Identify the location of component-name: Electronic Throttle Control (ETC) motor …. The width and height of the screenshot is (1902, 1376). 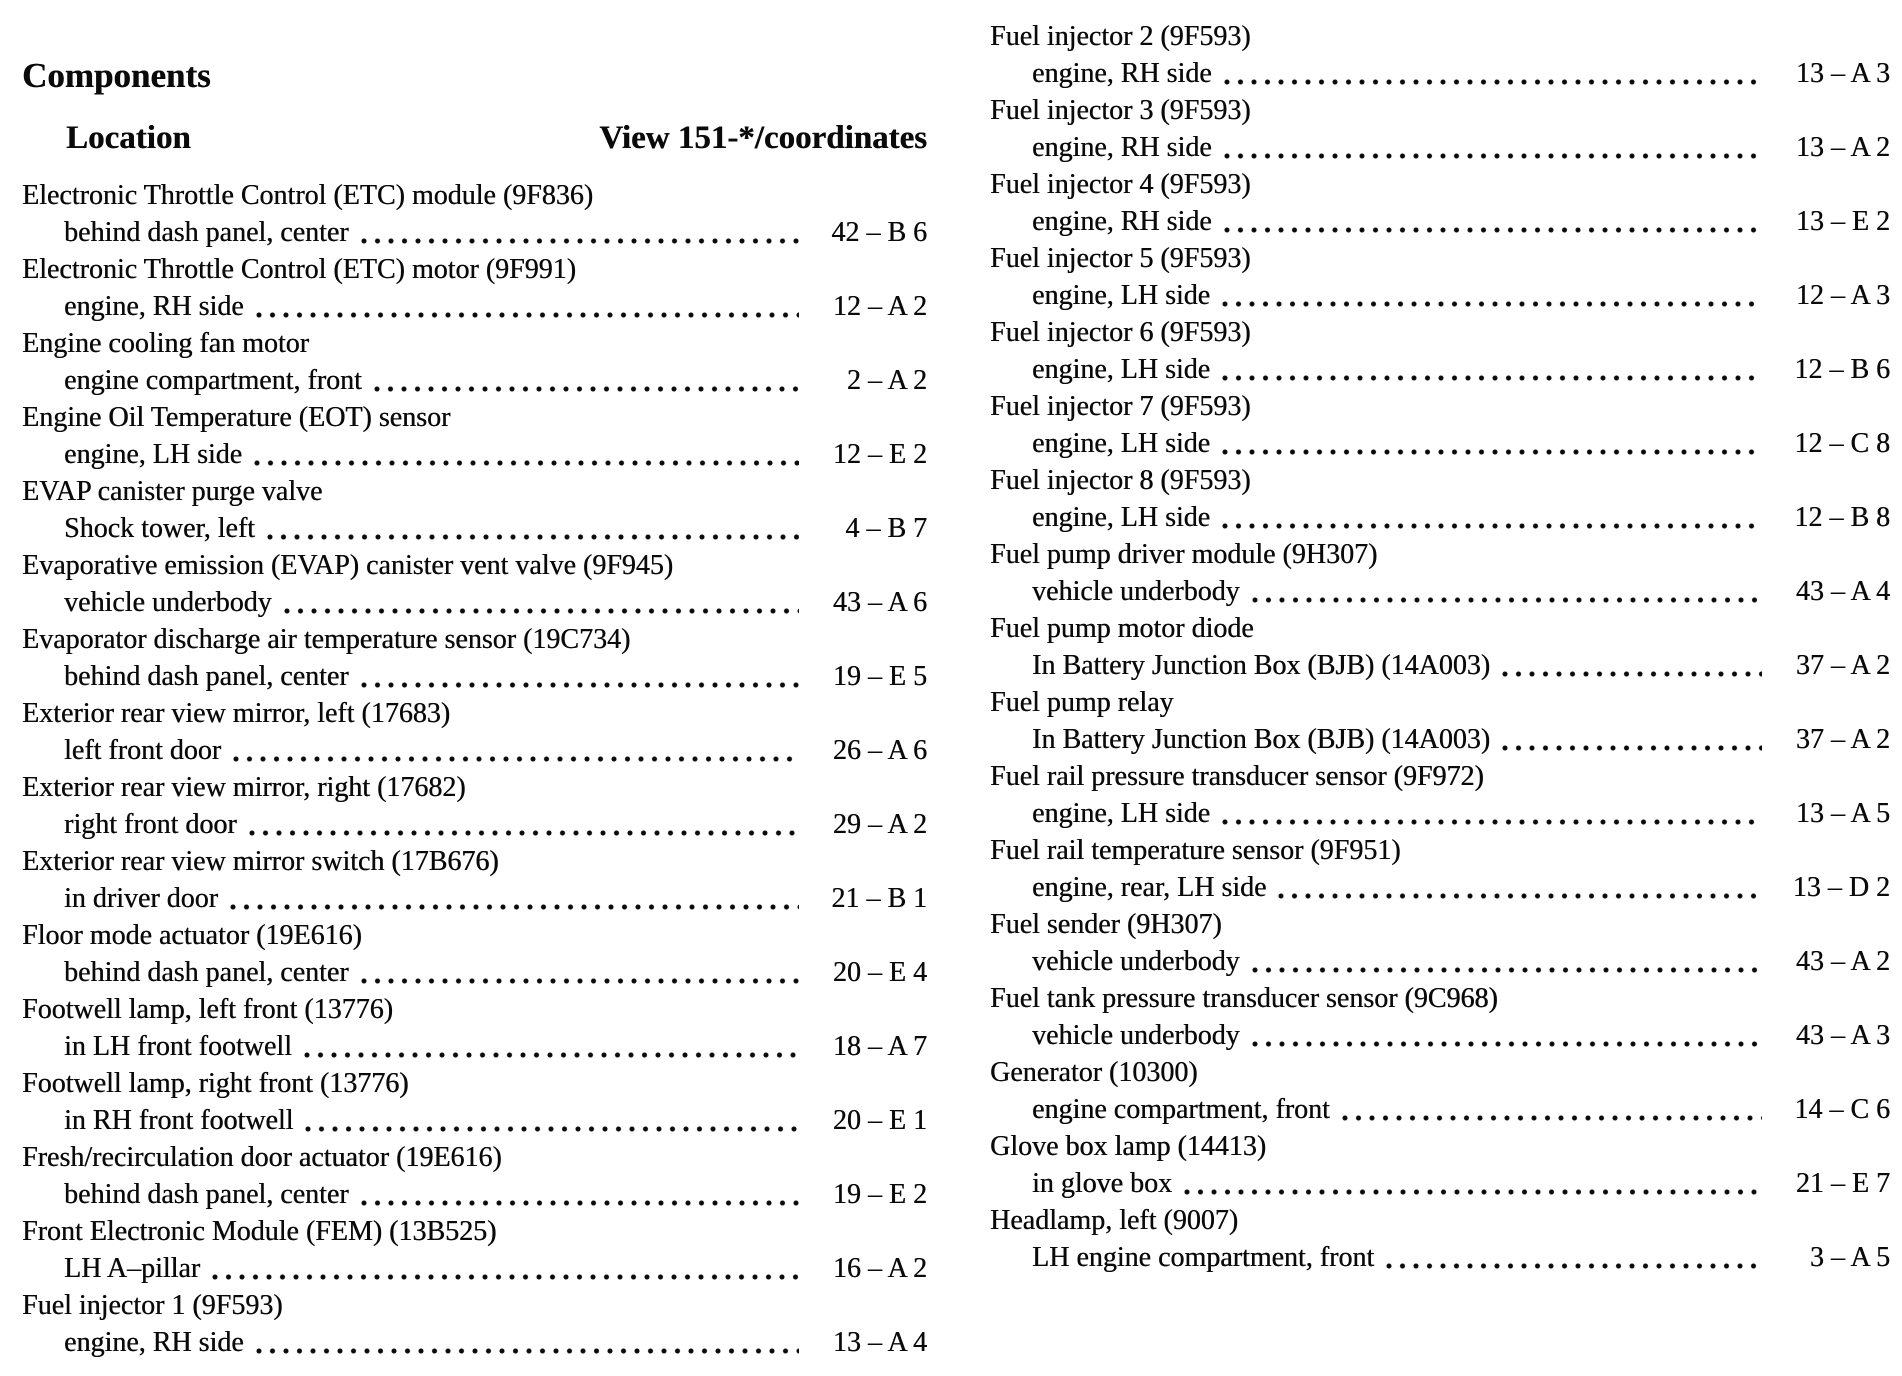
(299, 269).